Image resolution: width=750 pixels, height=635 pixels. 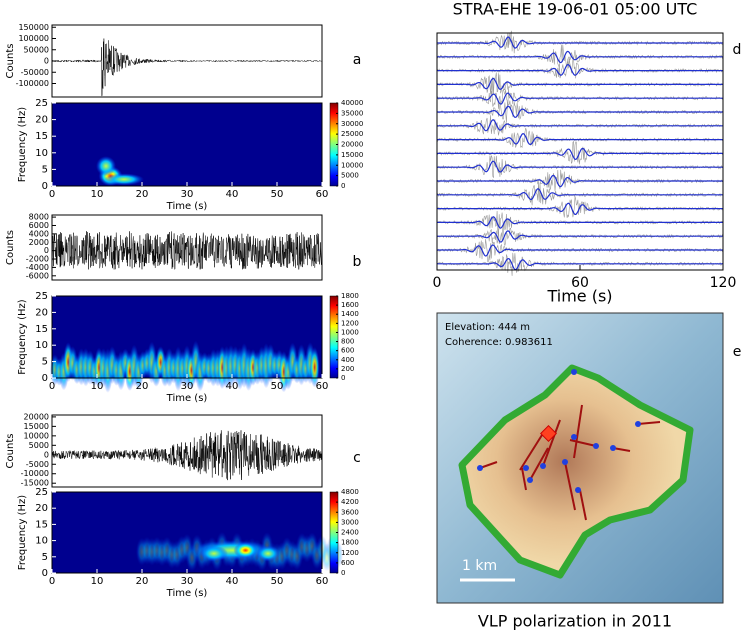 What do you see at coordinates (39, 445) in the screenshot?
I see `y-tick-label: 5000` at bounding box center [39, 445].